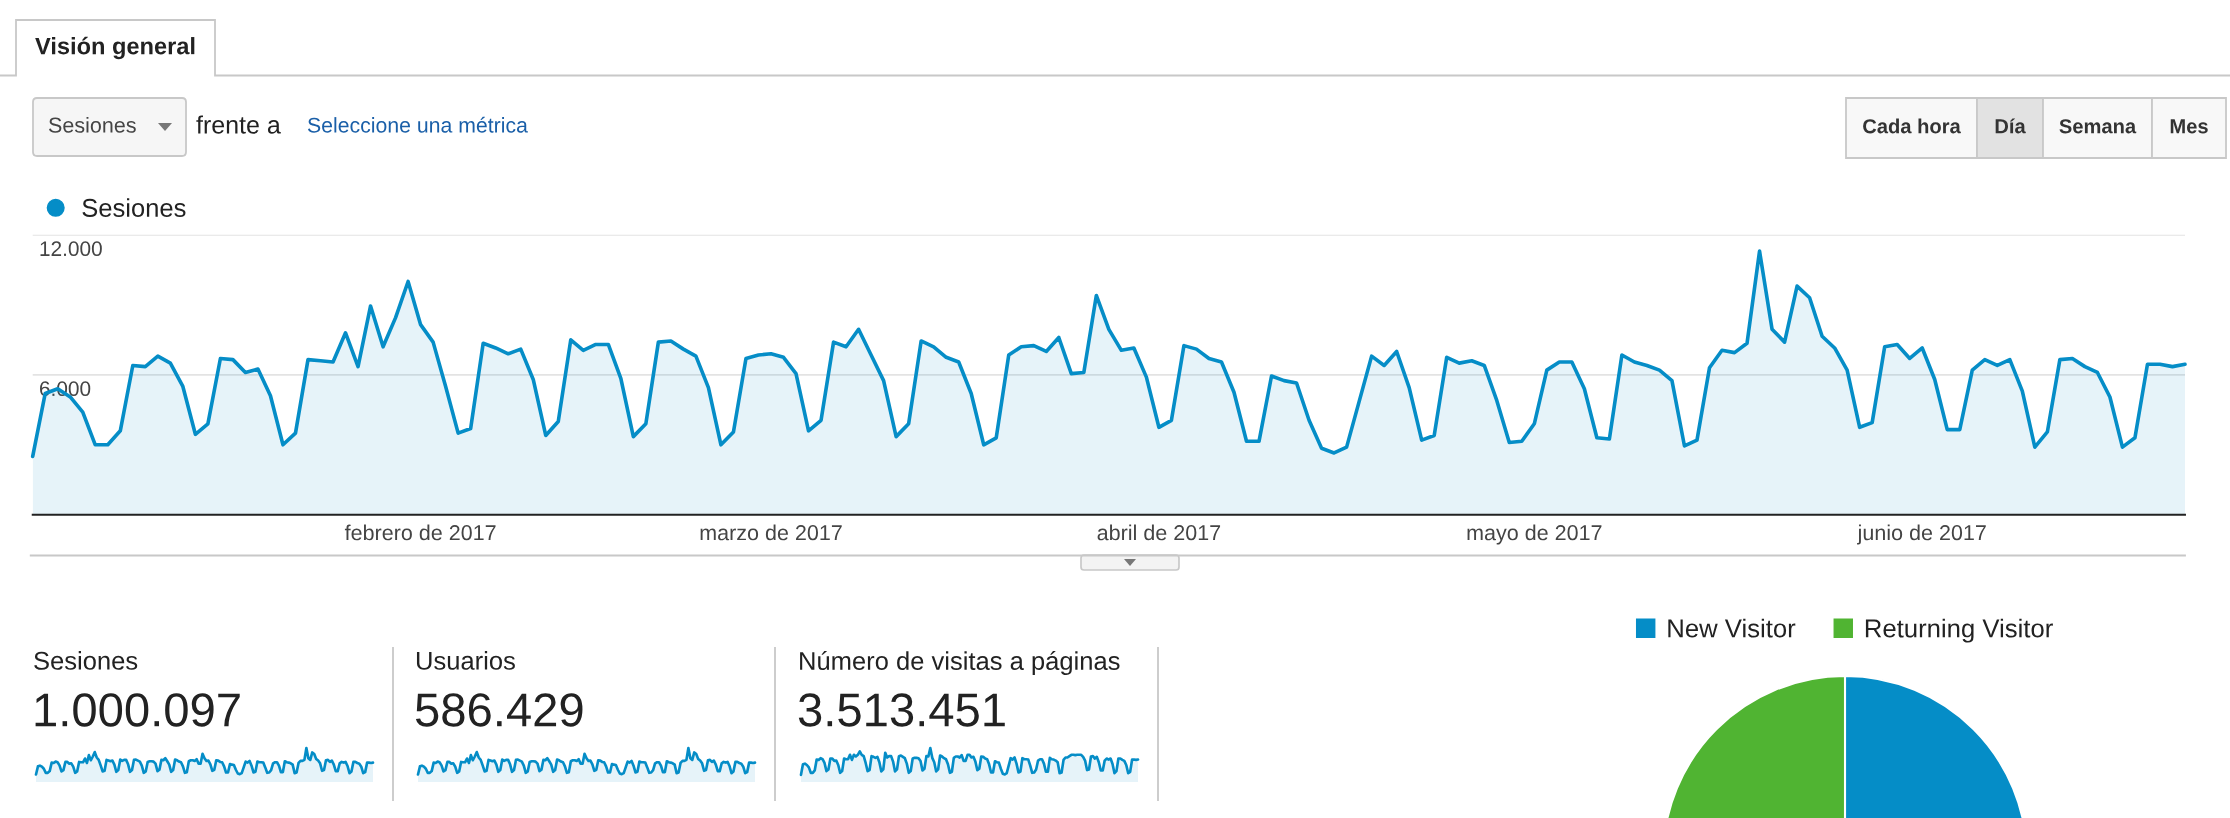 This screenshot has height=818, width=2230. Describe the element at coordinates (1534, 534) in the screenshot. I see `x-tick-label: mayo de 2017` at that location.